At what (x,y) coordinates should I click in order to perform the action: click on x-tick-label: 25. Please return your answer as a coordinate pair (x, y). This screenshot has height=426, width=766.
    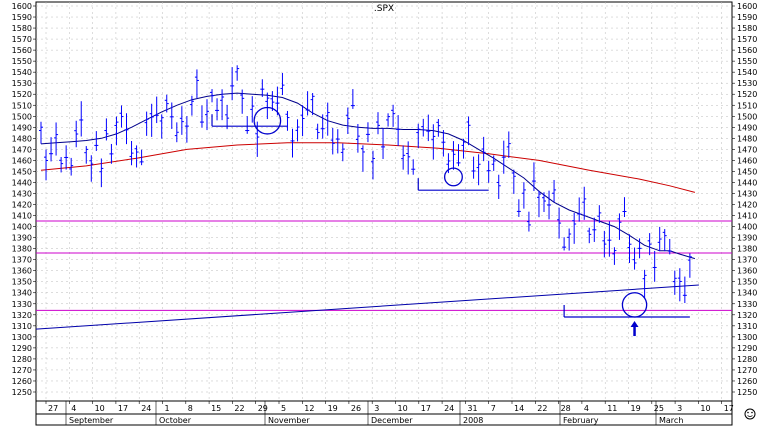
    Looking at the image, I should click on (659, 408).